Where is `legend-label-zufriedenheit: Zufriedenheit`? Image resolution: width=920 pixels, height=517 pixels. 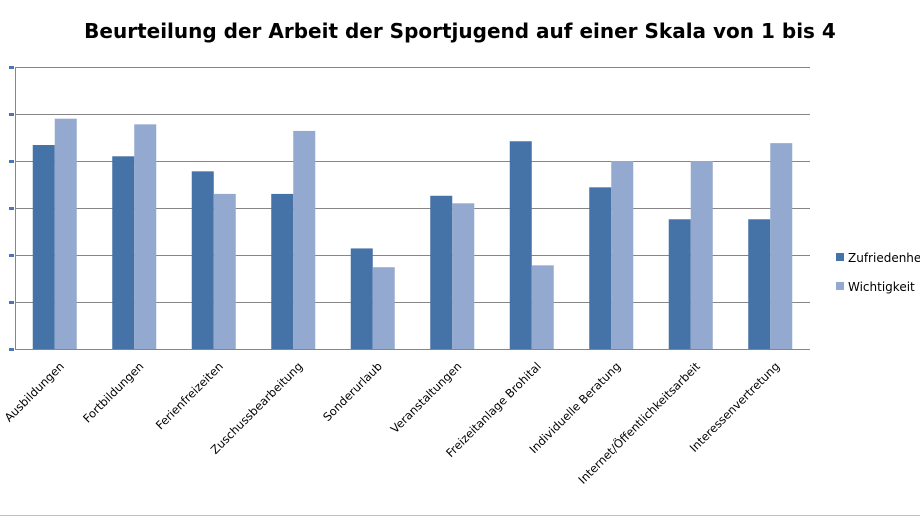 legend-label-zufriedenheit: Zufriedenheit is located at coordinates (884, 258).